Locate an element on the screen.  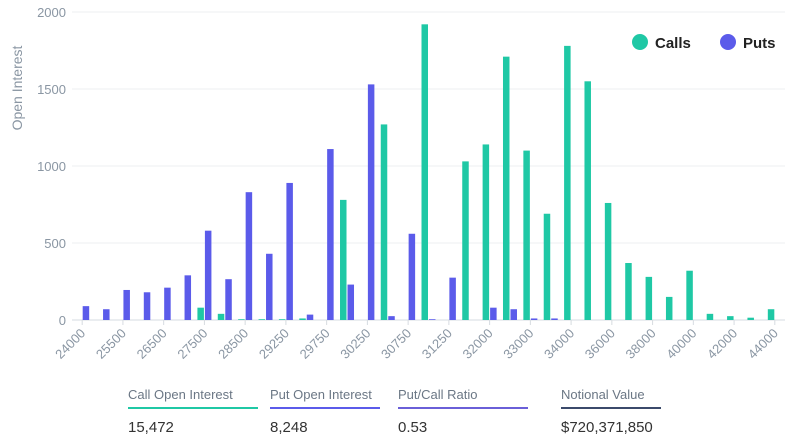
put-open-interest-label: Put Open Interest is located at coordinates (321, 394).